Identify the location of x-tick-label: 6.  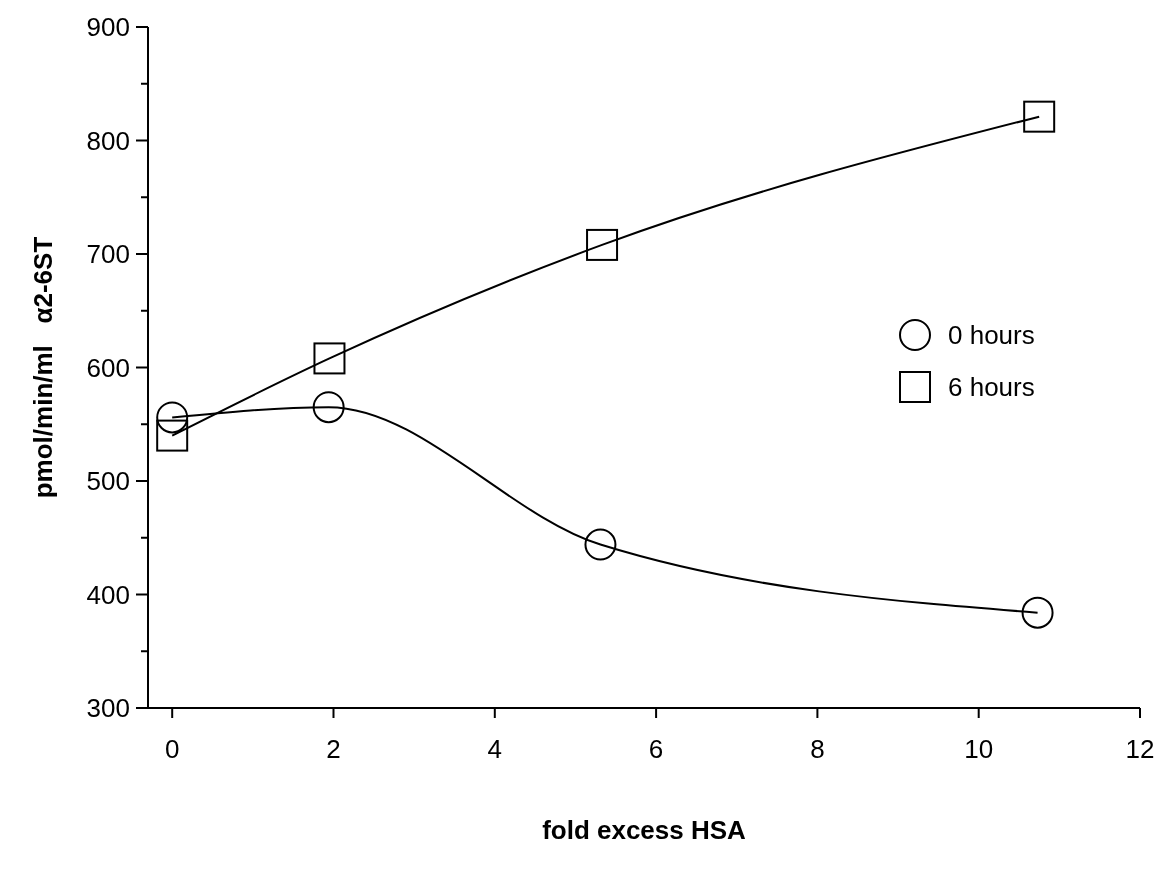
(656, 749).